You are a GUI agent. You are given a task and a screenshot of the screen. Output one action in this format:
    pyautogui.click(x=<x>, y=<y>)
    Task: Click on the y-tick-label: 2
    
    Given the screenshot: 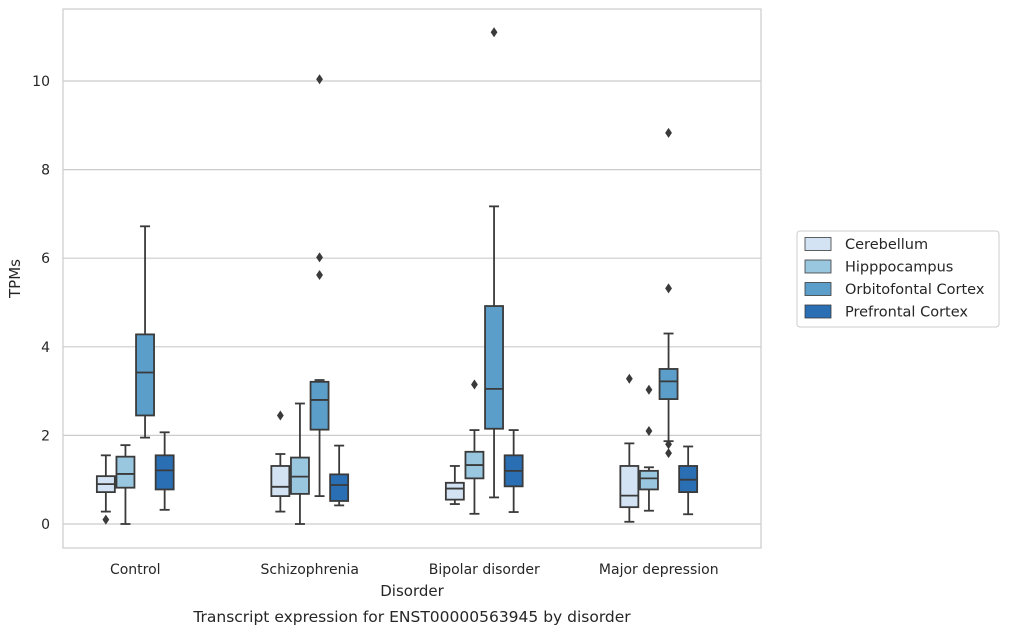 What is the action you would take?
    pyautogui.click(x=45, y=436)
    